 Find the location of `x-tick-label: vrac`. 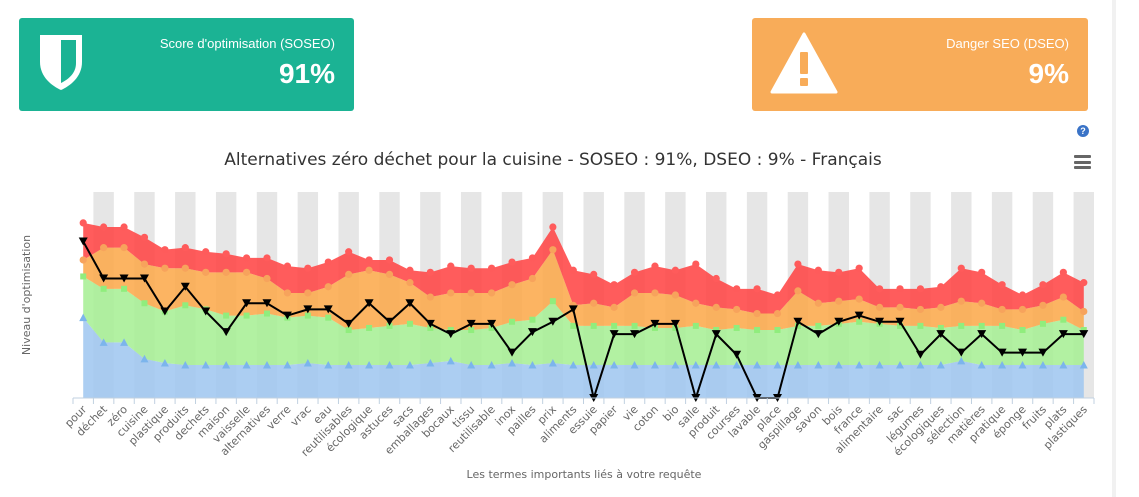

x-tick-label: vrac is located at coordinates (301, 416).